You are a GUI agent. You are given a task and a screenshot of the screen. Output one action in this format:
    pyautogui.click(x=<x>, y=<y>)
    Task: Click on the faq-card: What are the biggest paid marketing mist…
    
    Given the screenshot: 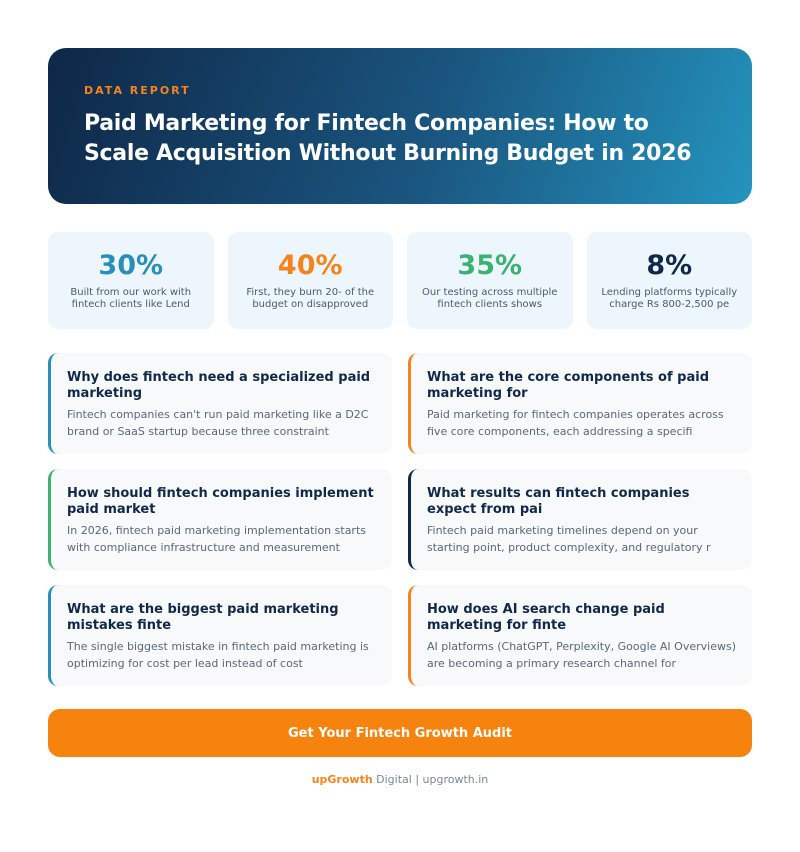 What is the action you would take?
    pyautogui.click(x=220, y=635)
    